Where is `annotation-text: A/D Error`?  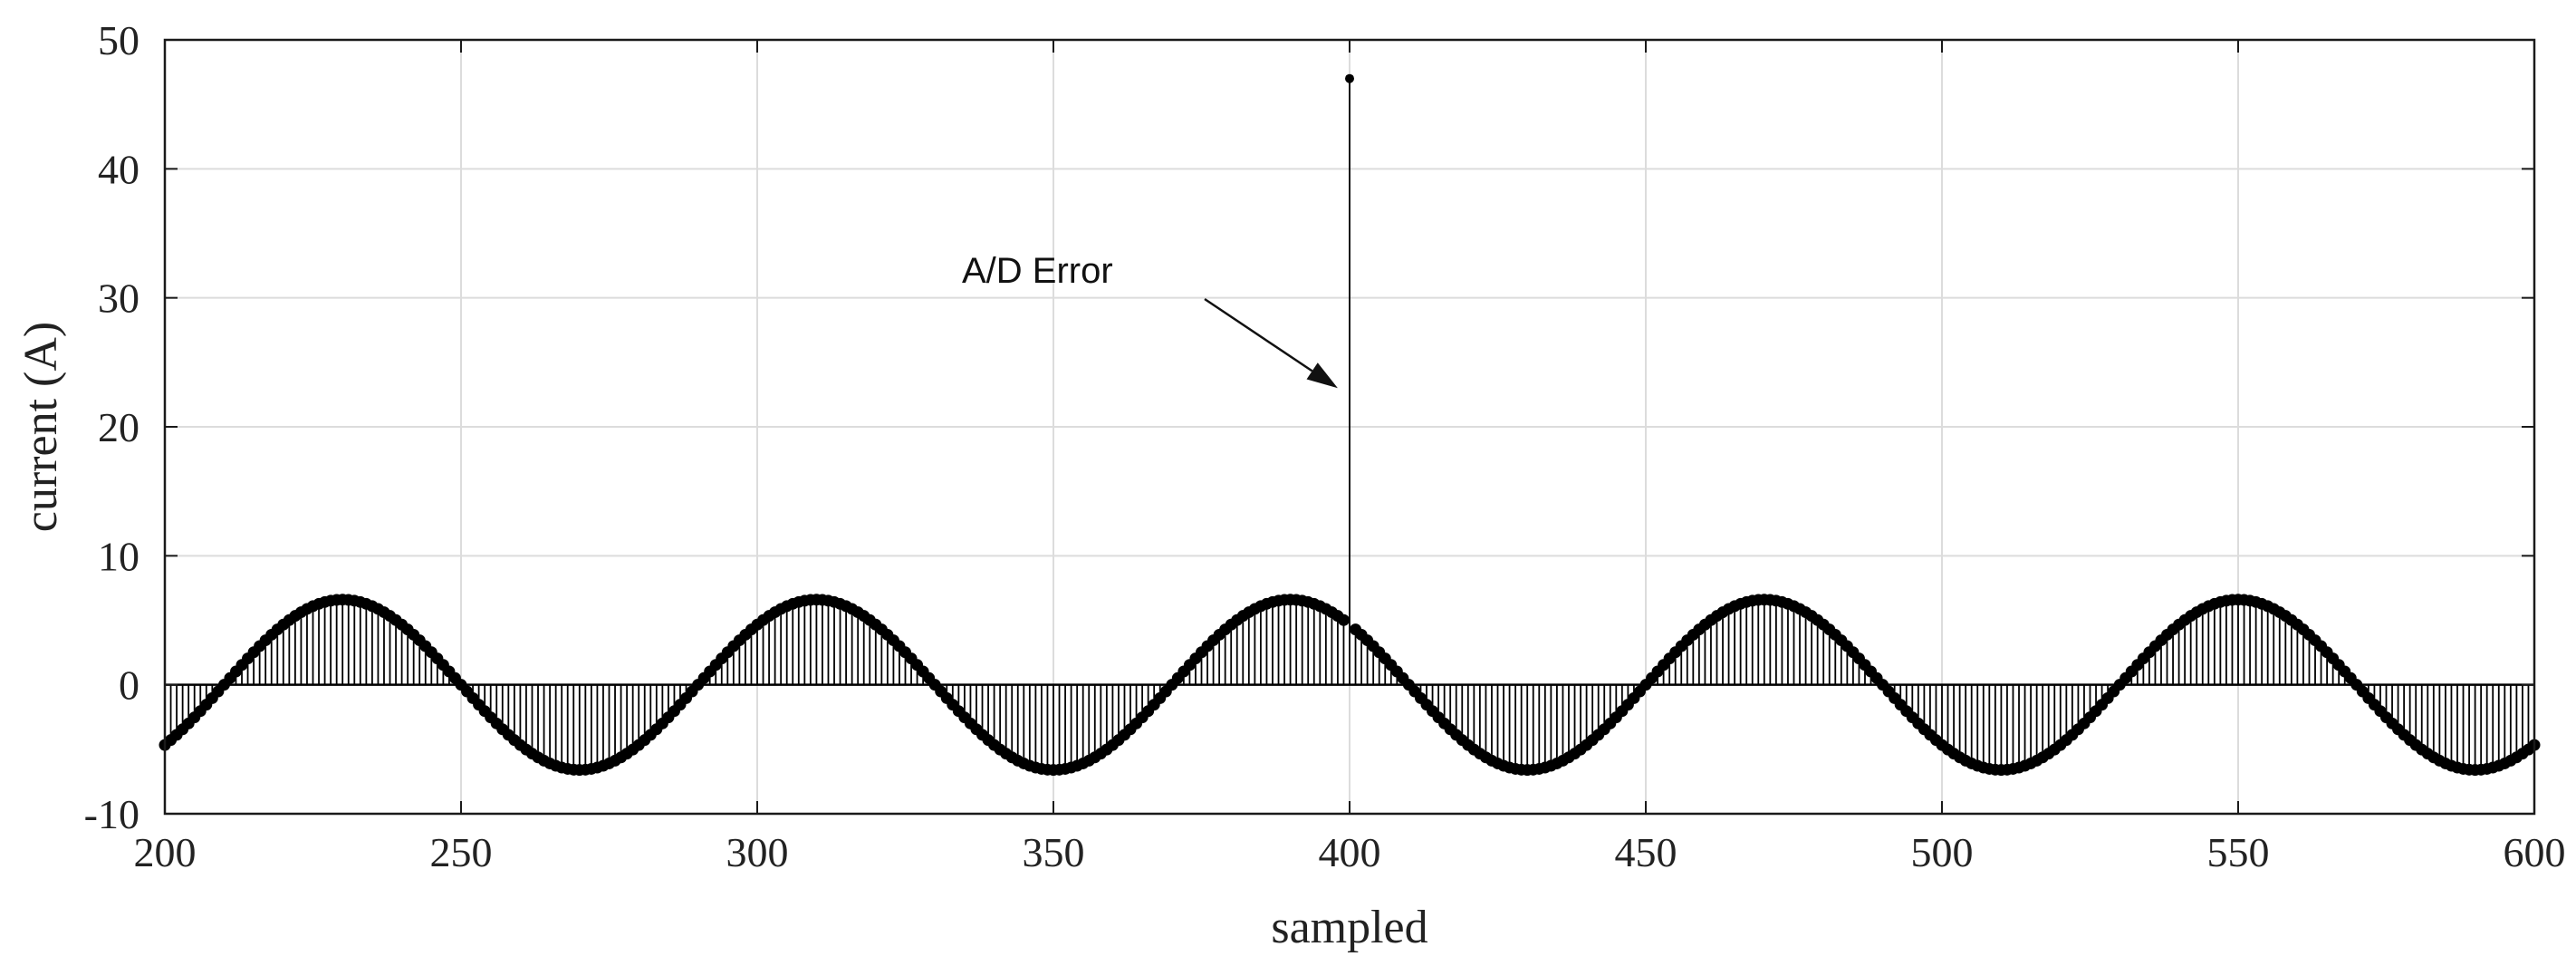
annotation-text: A/D Error is located at coordinates (1037, 271).